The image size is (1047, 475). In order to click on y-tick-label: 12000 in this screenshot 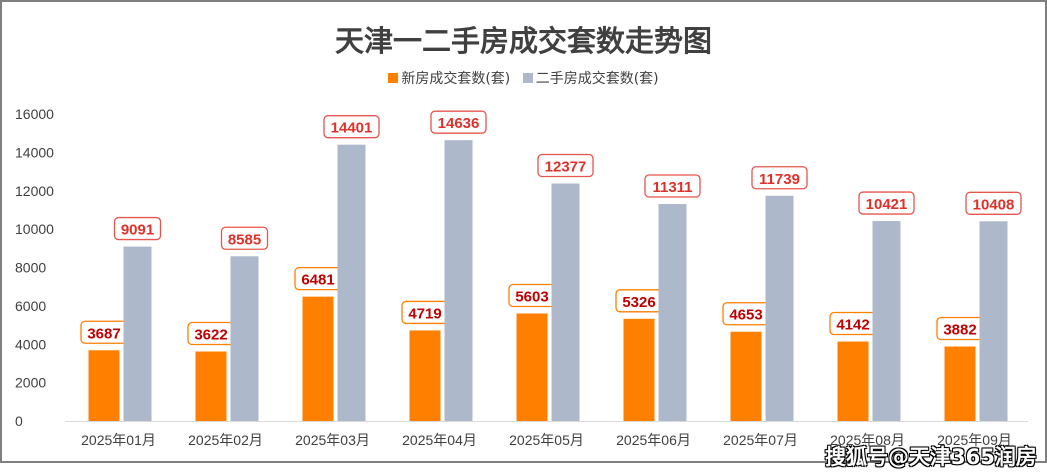, I will do `click(34, 191)`.